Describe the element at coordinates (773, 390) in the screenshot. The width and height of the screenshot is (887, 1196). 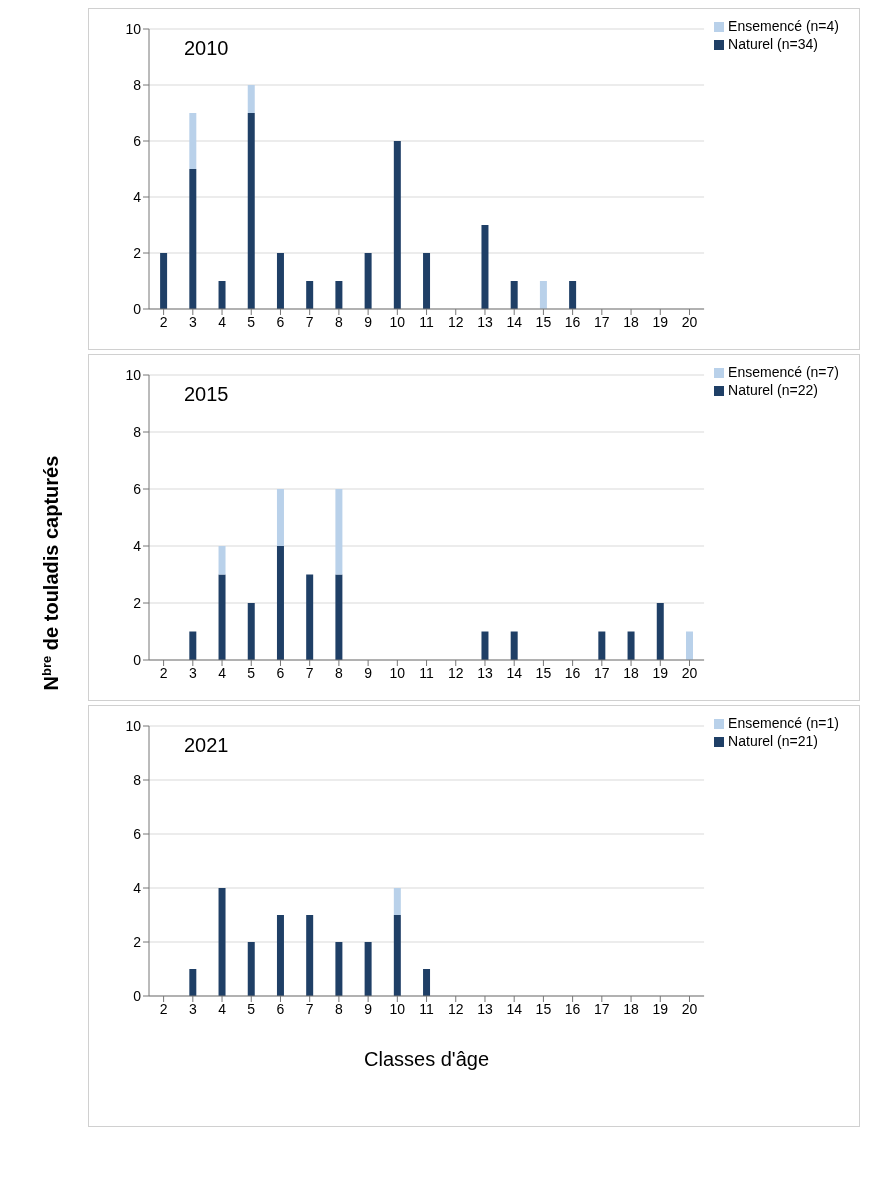
I see `legend-label: Naturel (n=22)` at that location.